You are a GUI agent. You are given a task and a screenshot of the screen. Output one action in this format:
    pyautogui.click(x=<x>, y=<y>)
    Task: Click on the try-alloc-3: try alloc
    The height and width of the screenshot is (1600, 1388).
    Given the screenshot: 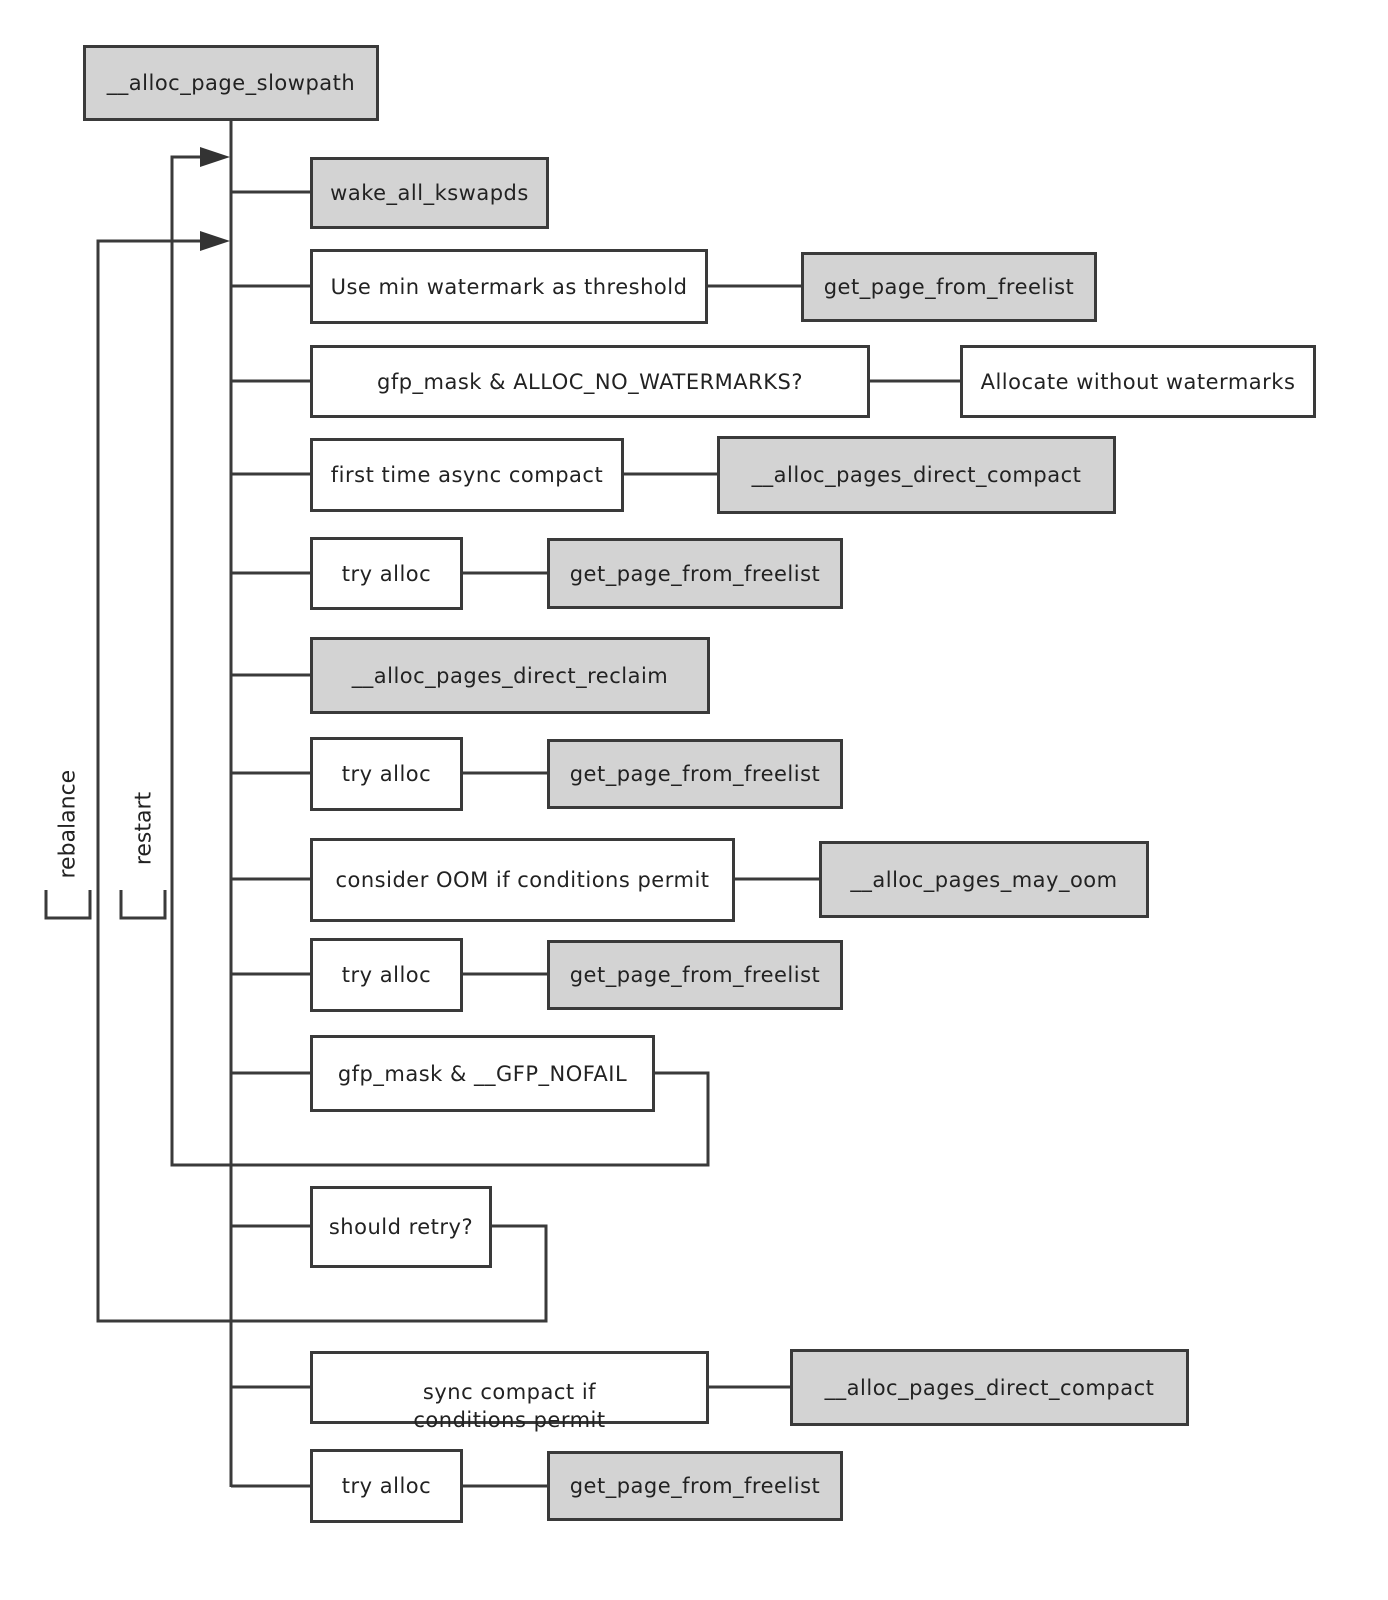 What is the action you would take?
    pyautogui.click(x=386, y=975)
    